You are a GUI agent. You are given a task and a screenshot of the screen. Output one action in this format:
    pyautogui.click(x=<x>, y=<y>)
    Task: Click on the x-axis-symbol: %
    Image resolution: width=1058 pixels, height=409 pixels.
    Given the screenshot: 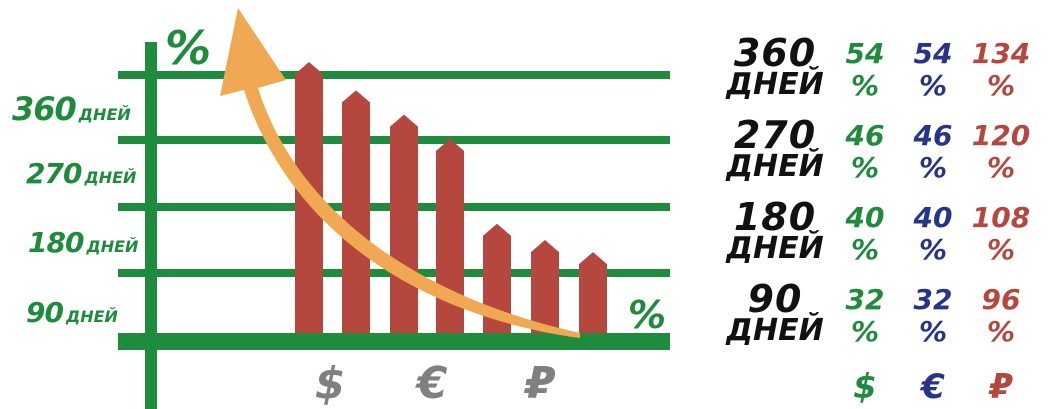 What is the action you would take?
    pyautogui.click(x=647, y=315)
    